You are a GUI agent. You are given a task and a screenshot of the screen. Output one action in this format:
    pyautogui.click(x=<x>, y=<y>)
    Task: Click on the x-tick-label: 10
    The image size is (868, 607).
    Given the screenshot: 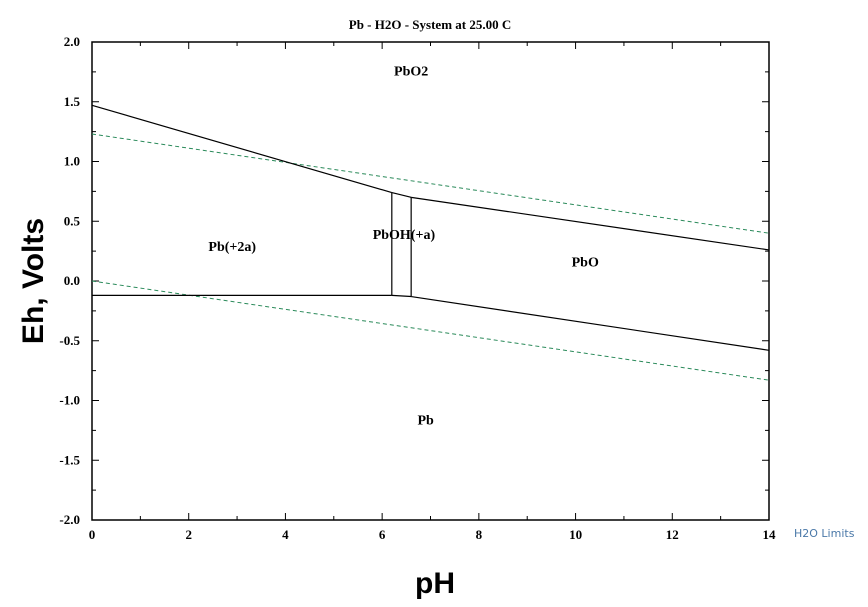 What is the action you would take?
    pyautogui.click(x=575, y=534)
    